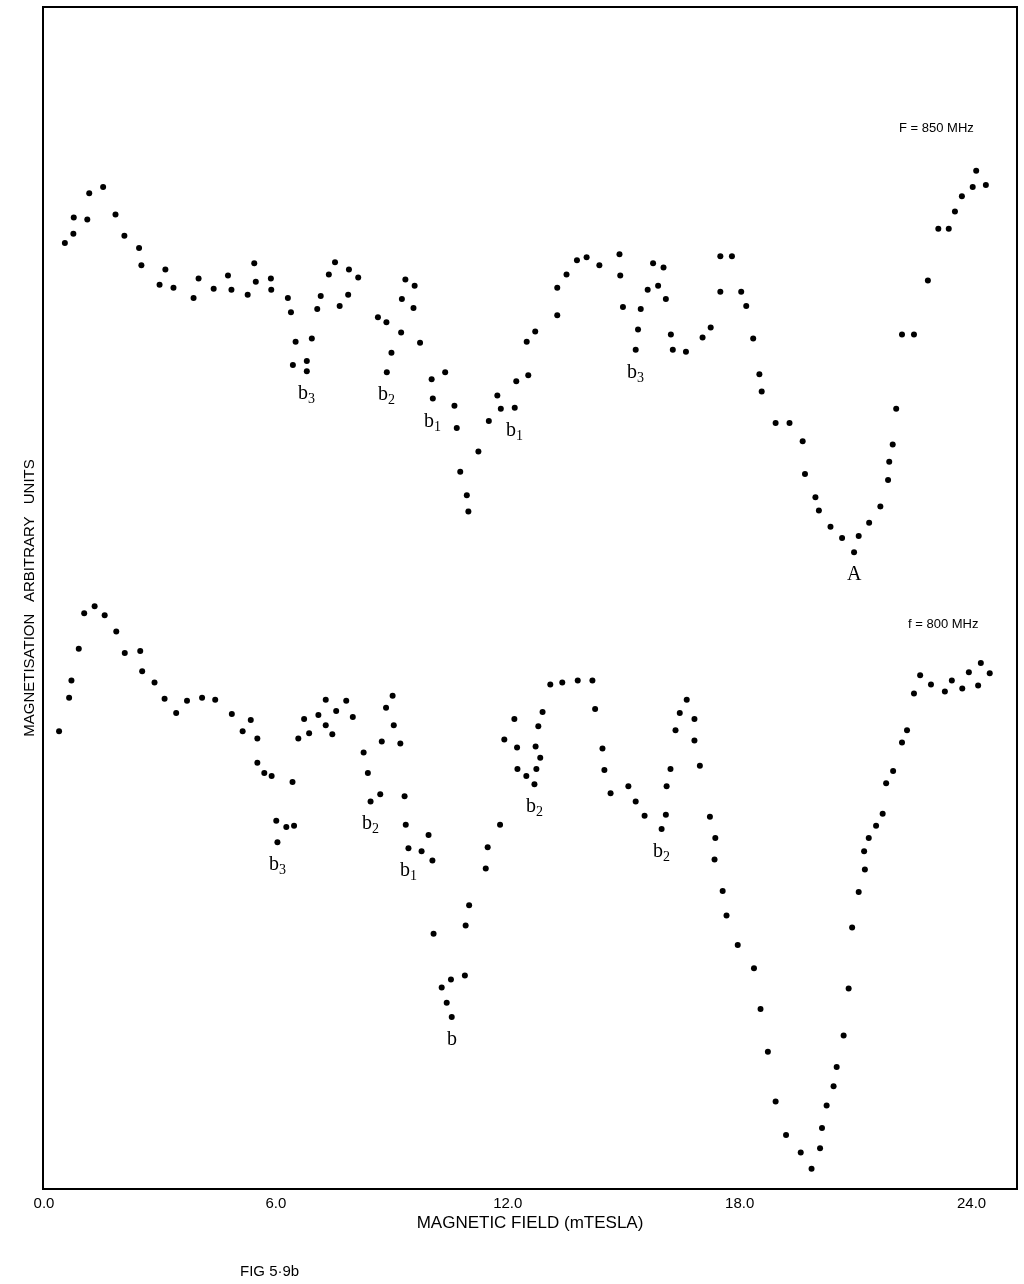 This screenshot has height=1284, width=1024. I want to click on annotation: A, so click(854, 573).